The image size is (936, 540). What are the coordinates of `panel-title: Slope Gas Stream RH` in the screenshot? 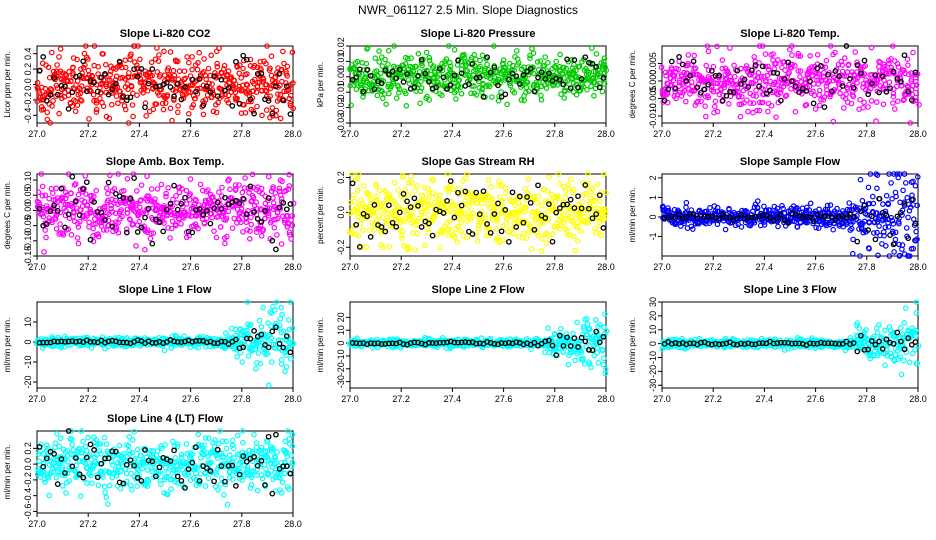 It's located at (477, 162).